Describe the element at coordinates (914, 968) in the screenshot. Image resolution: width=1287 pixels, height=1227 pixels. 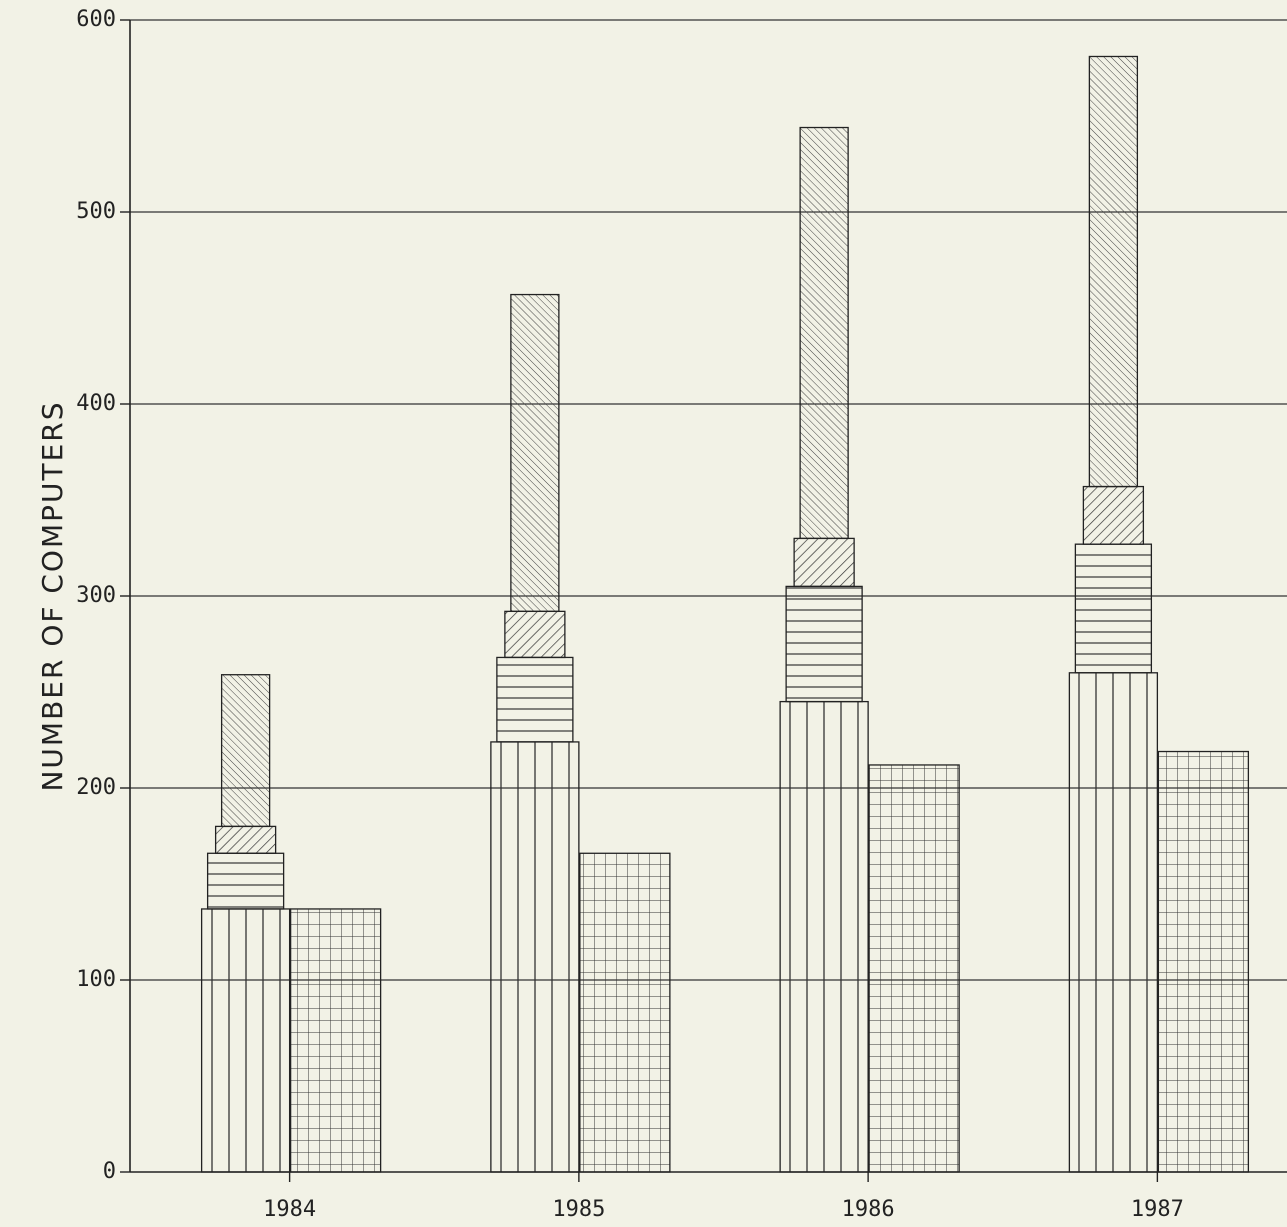
I see `bar-grid-1986` at that location.